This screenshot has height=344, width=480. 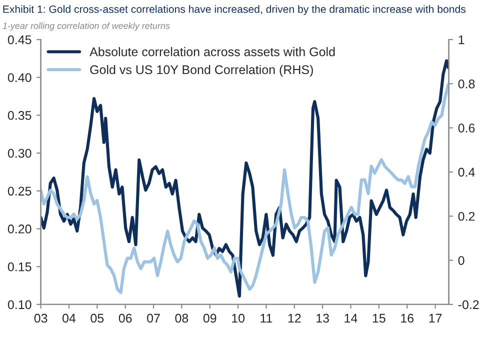 I want to click on y2-tick-label: 0.2, so click(x=466, y=216).